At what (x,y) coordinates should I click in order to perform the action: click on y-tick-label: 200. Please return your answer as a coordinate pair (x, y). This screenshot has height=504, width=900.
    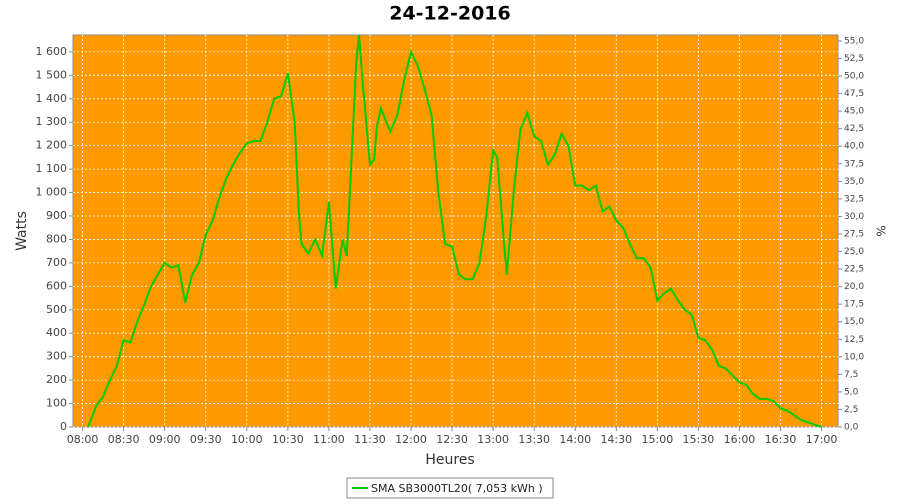
    Looking at the image, I should click on (56, 379).